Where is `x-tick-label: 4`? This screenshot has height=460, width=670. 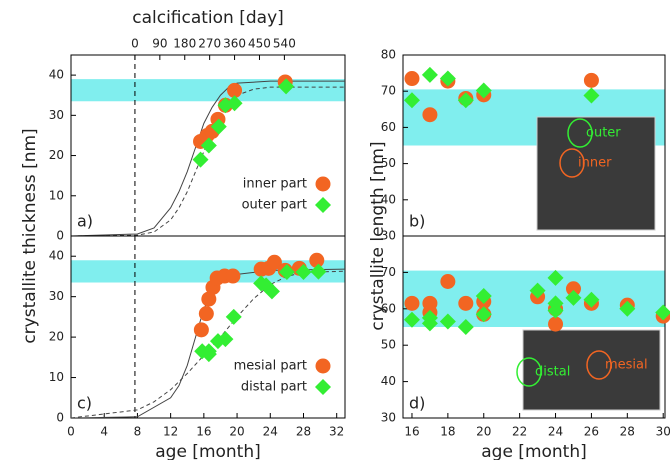
x-tick-label: 4 is located at coordinates (104, 432).